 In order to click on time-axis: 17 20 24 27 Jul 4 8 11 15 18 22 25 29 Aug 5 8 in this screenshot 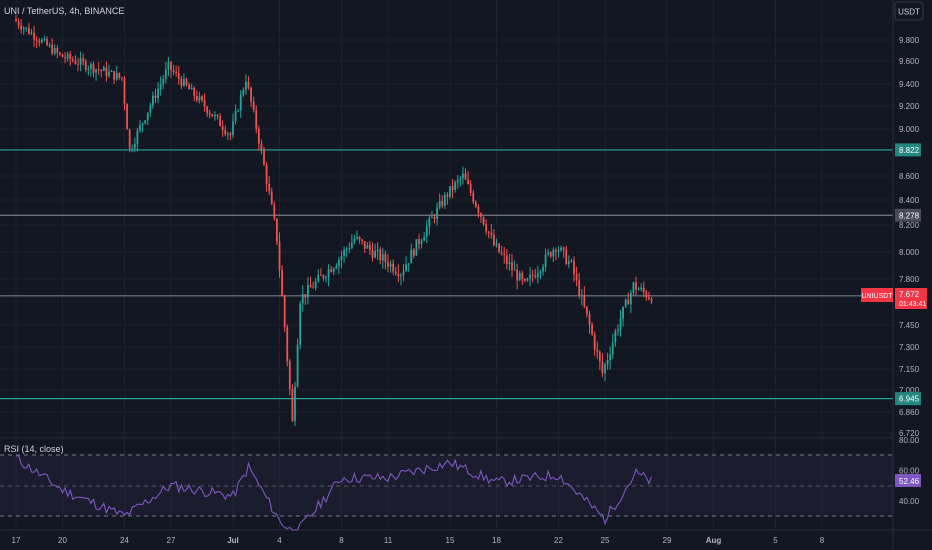, I will do `click(418, 540)`.